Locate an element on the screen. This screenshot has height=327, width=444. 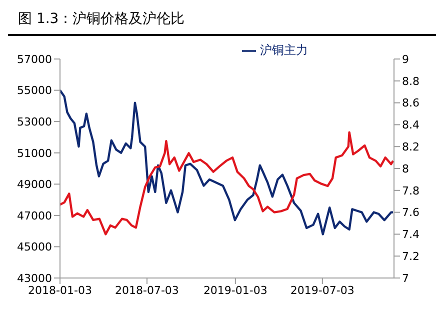
y2-tick-label: 7.4 is located at coordinates (411, 235).